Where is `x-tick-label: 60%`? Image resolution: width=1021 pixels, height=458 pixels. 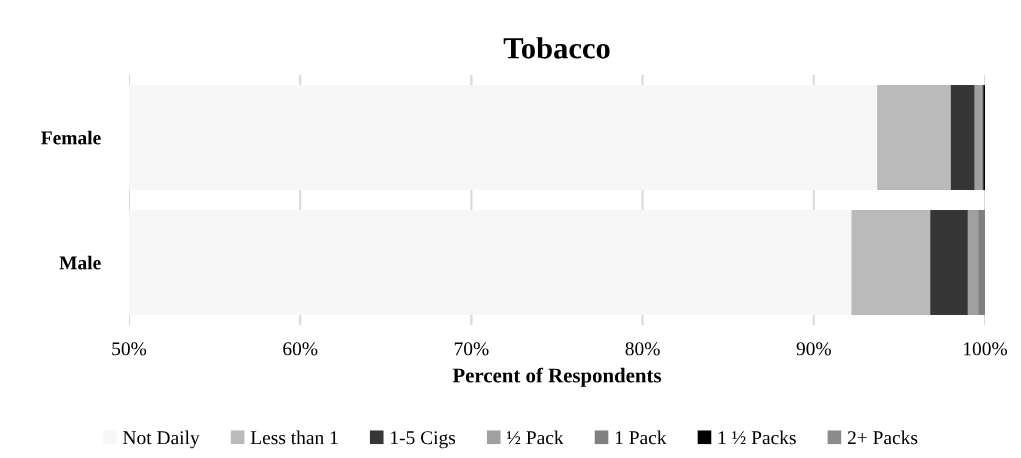
x-tick-label: 60% is located at coordinates (300, 349).